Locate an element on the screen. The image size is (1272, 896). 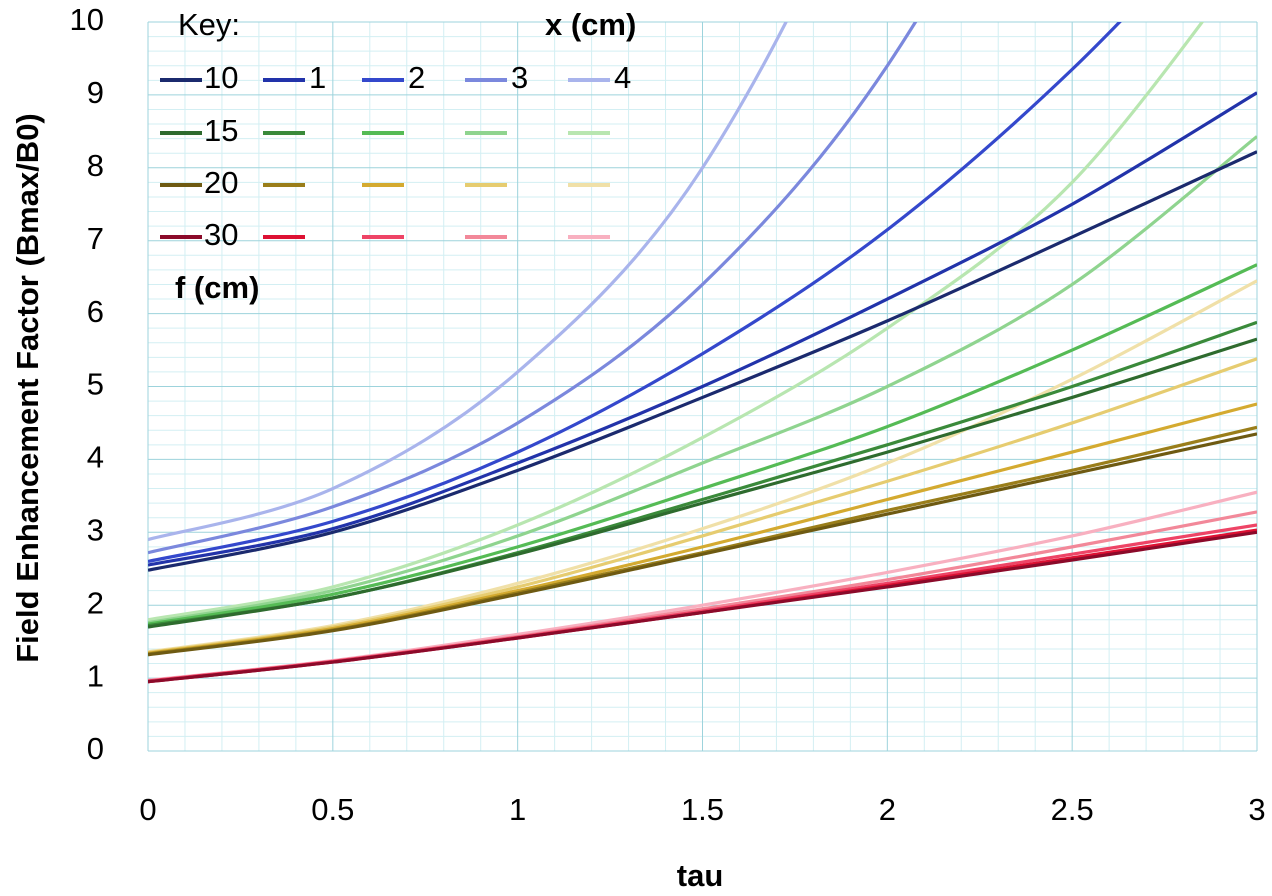
legend-row-label: 15 is located at coordinates (221, 130).